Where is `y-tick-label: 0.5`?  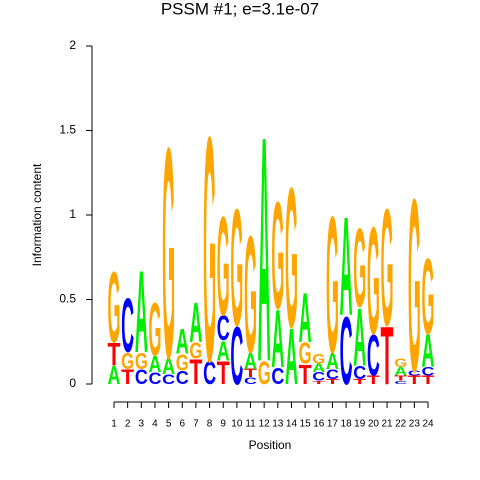 y-tick-label: 0.5 is located at coordinates (67, 299).